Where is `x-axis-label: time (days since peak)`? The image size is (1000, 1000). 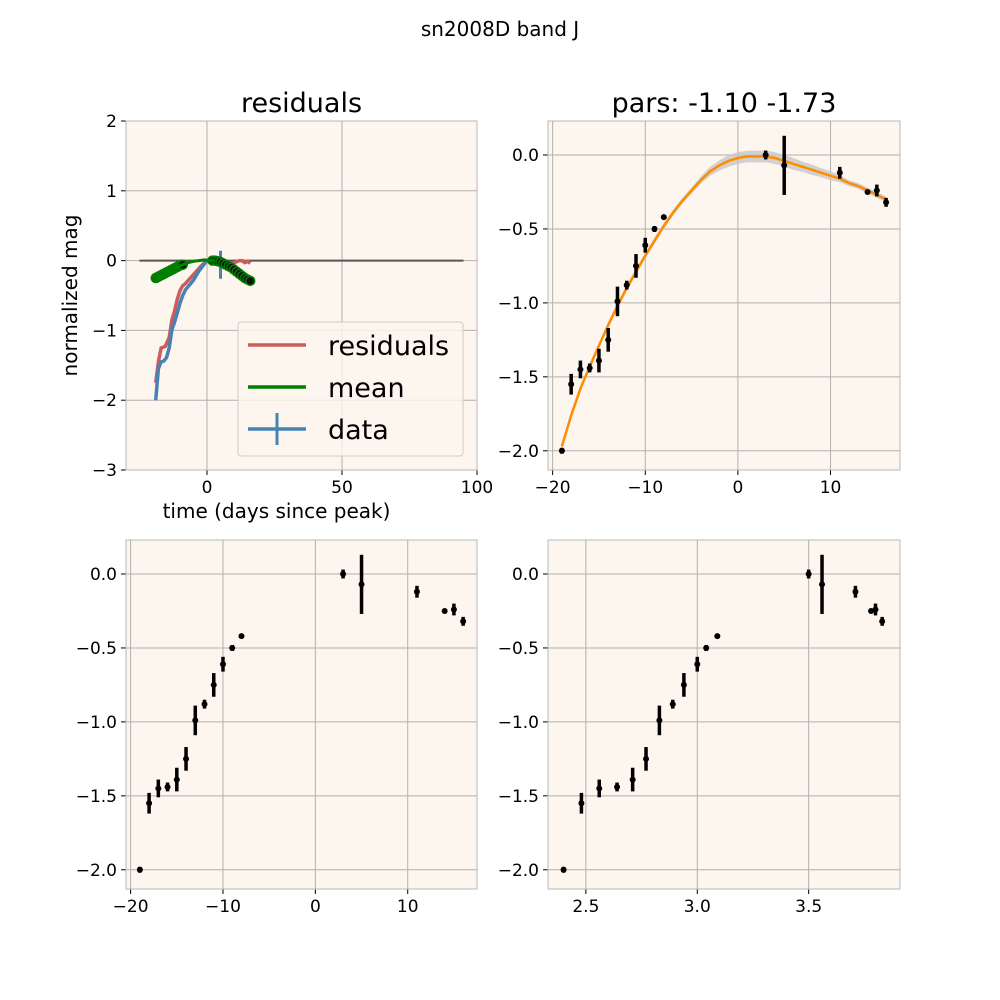
x-axis-label: time (days since peak) is located at coordinates (277, 511).